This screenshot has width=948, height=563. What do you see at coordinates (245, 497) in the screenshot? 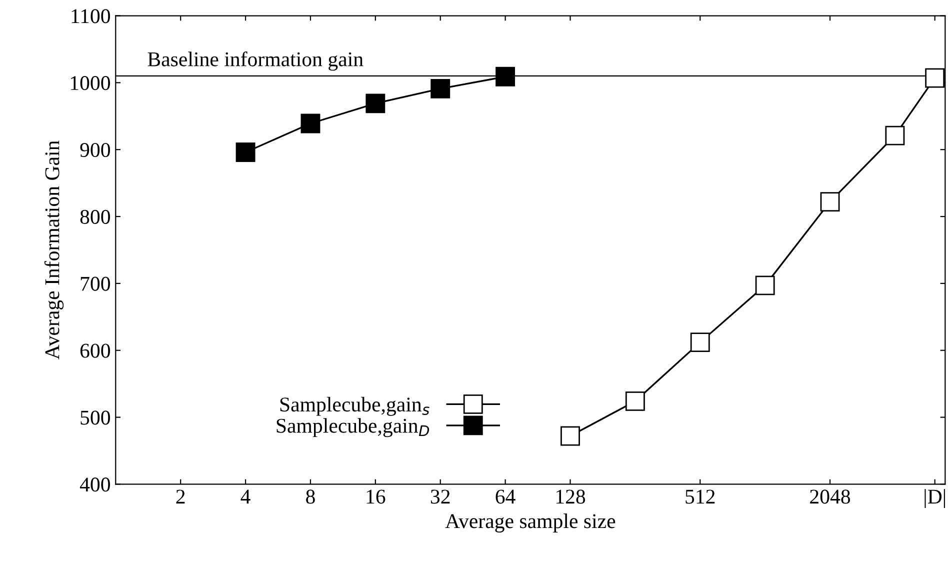
I see `x-tick-label: 4` at bounding box center [245, 497].